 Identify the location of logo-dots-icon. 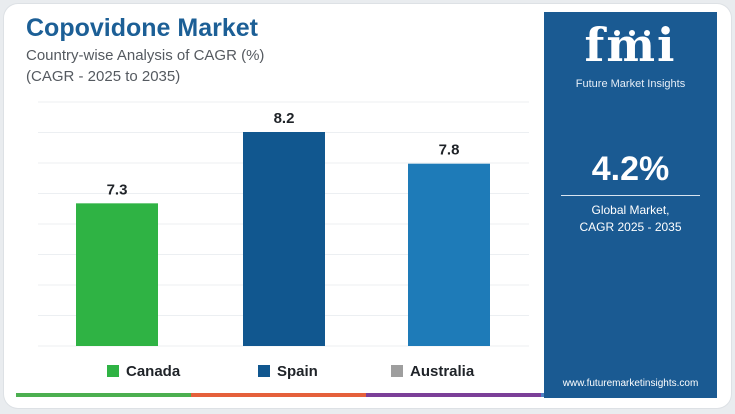
(632, 33).